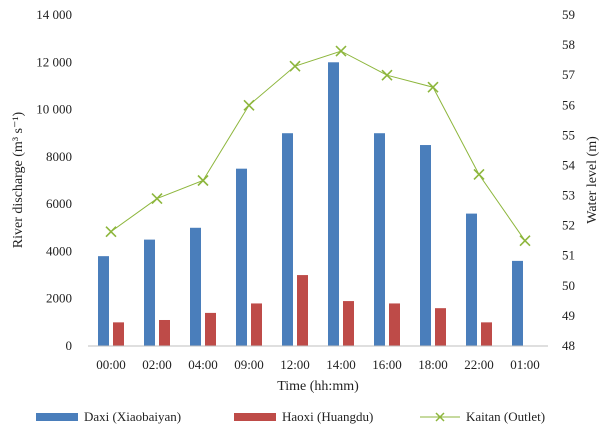  I want to click on y-tick-label: 2000, so click(59, 298).